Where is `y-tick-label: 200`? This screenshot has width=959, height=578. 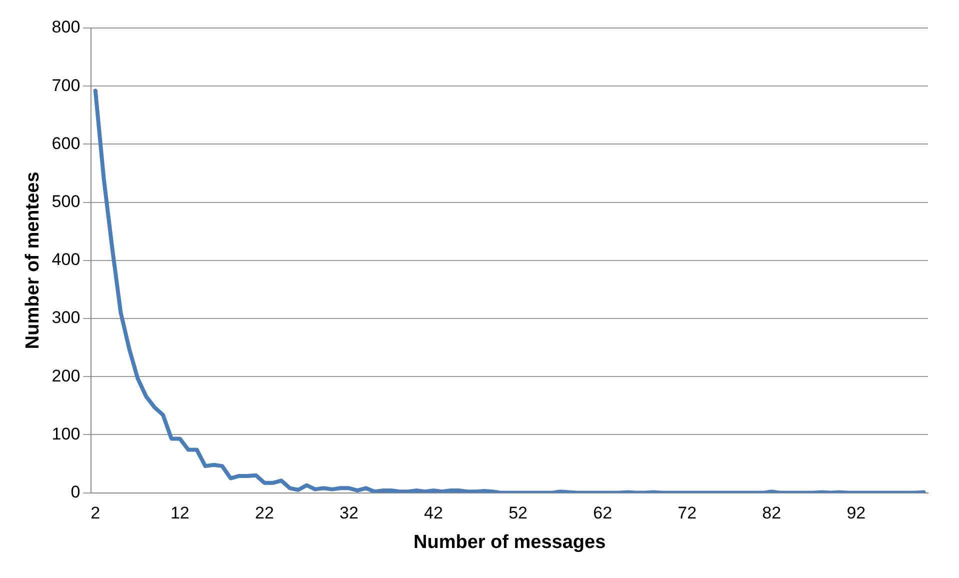
y-tick-label: 200 is located at coordinates (66, 376).